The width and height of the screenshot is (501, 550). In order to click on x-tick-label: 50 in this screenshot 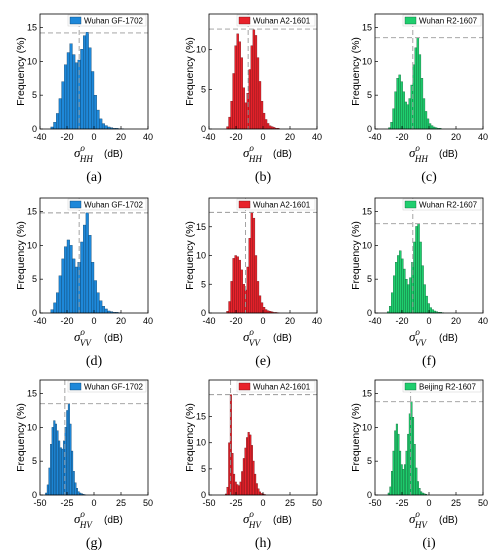, I will do `click(148, 503)`.